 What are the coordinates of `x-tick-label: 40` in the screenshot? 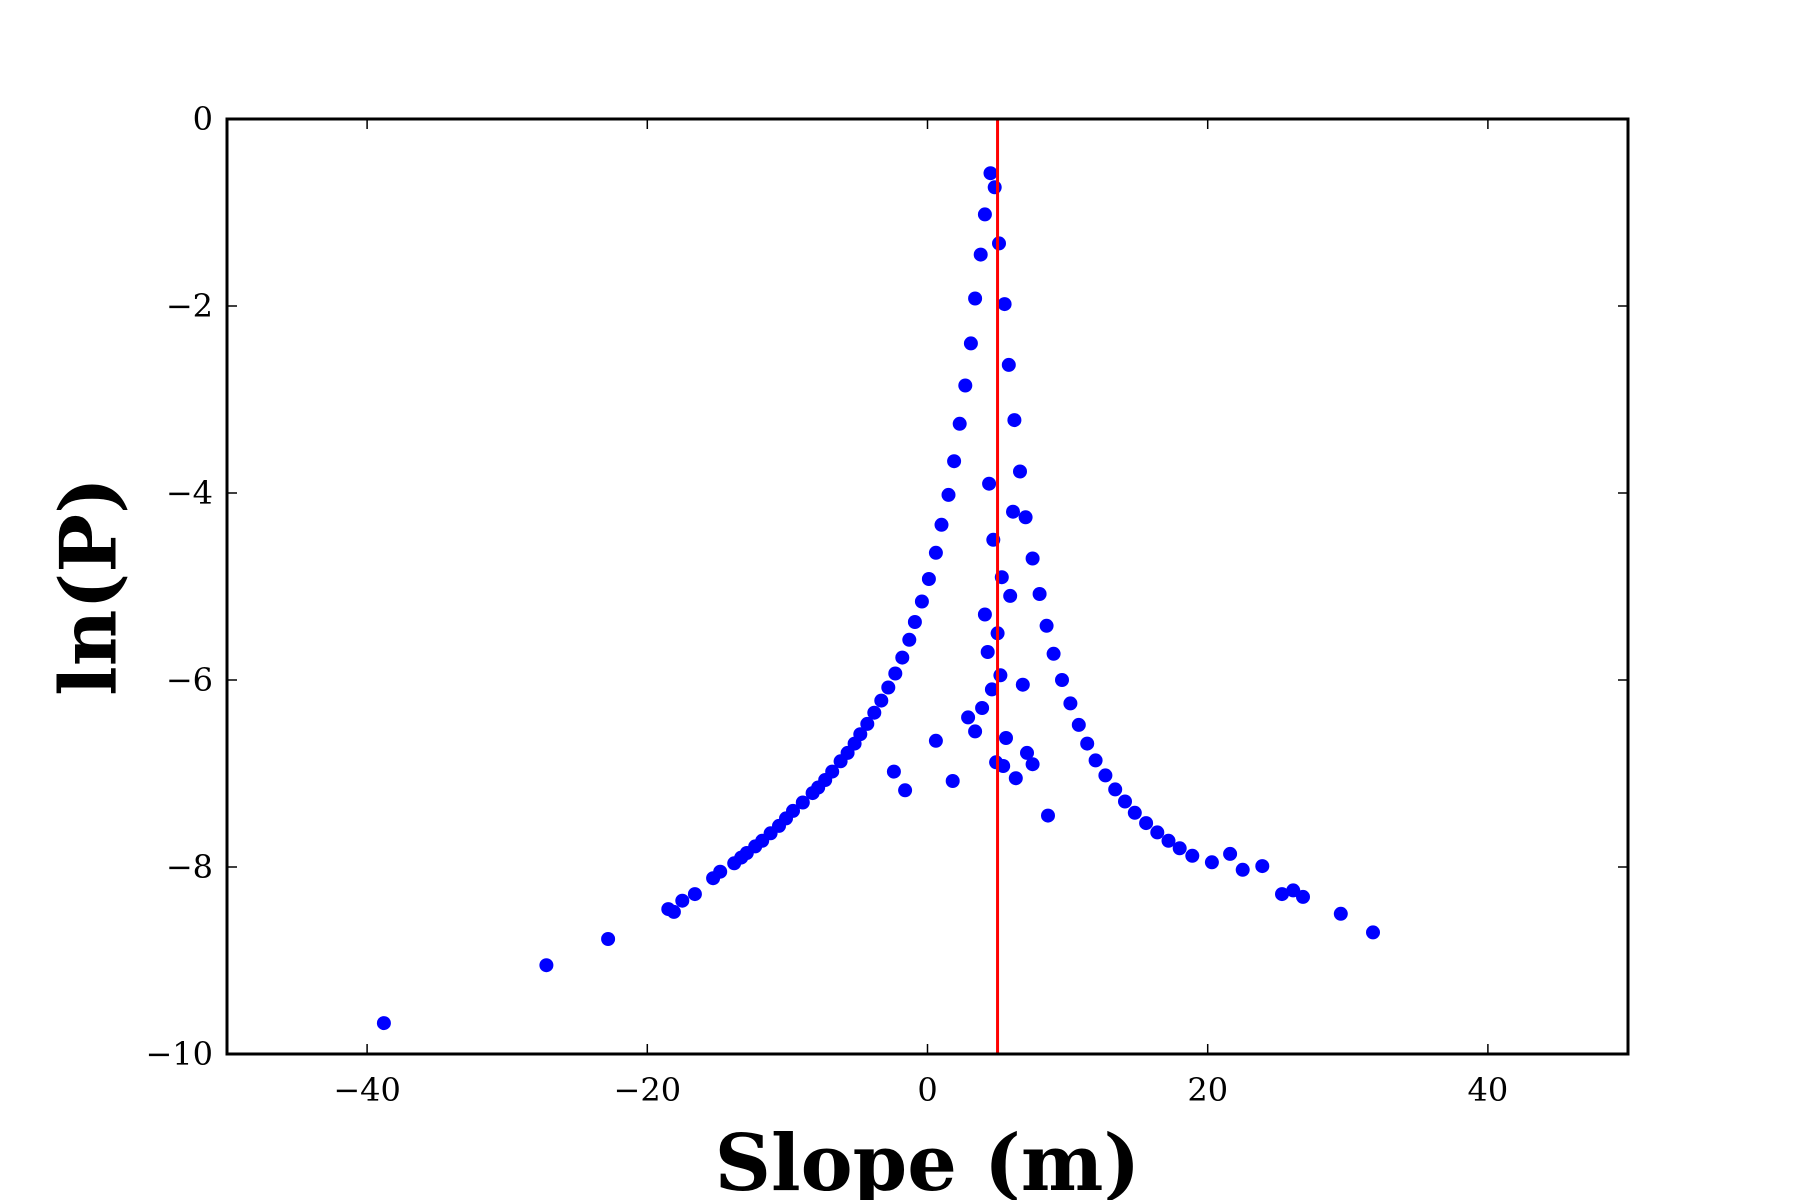 It's located at (1488, 1090).